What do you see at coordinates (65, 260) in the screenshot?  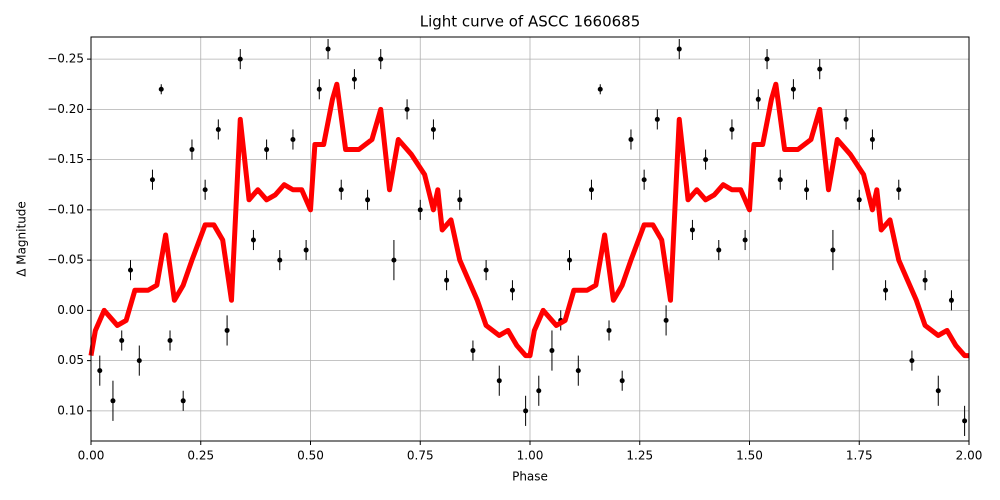 I see `y-tick-label: −0.05` at bounding box center [65, 260].